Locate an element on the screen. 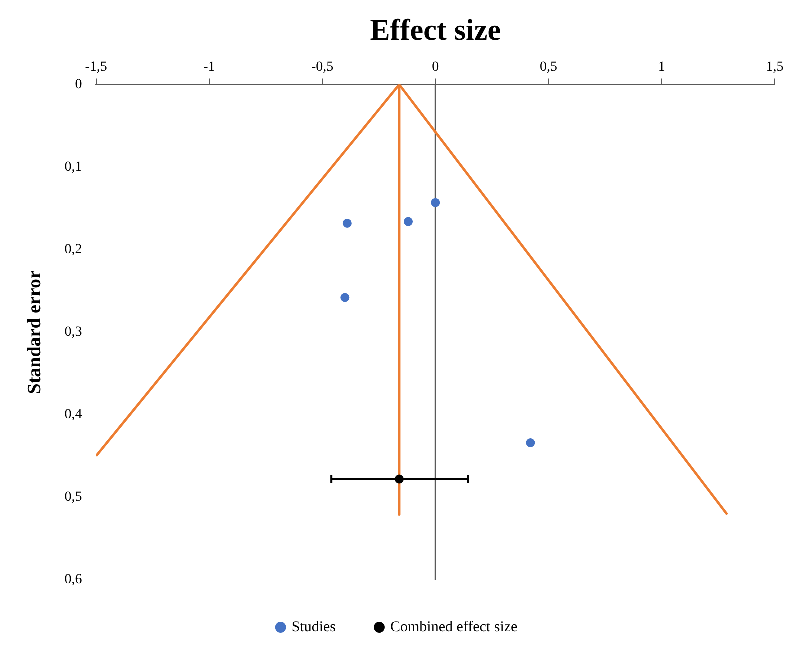  y-tick-label: 0,3 is located at coordinates (73, 332).